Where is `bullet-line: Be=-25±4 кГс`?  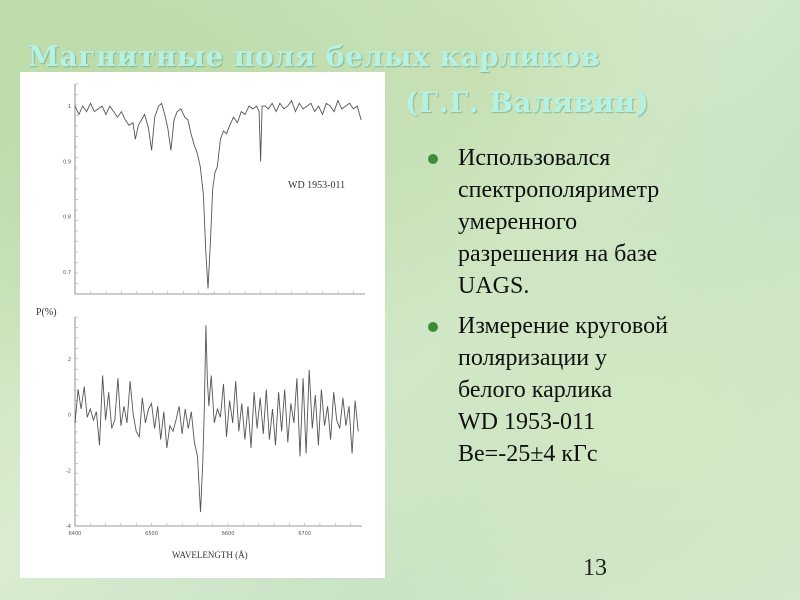
bullet-line: Be=-25±4 кГс is located at coordinates (528, 454).